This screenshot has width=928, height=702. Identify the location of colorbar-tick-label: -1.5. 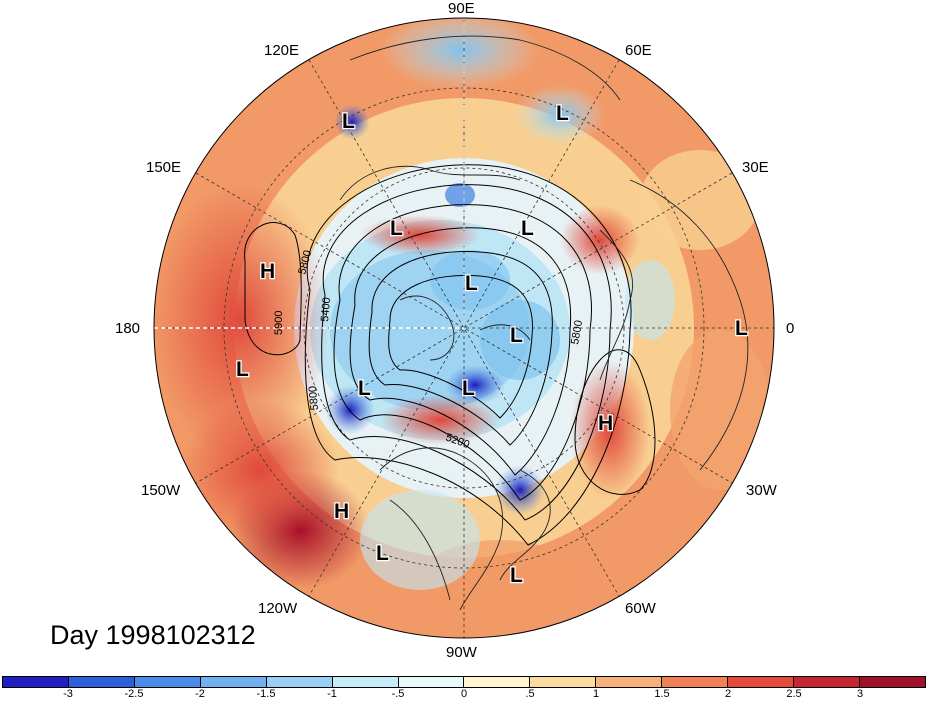
(266, 694).